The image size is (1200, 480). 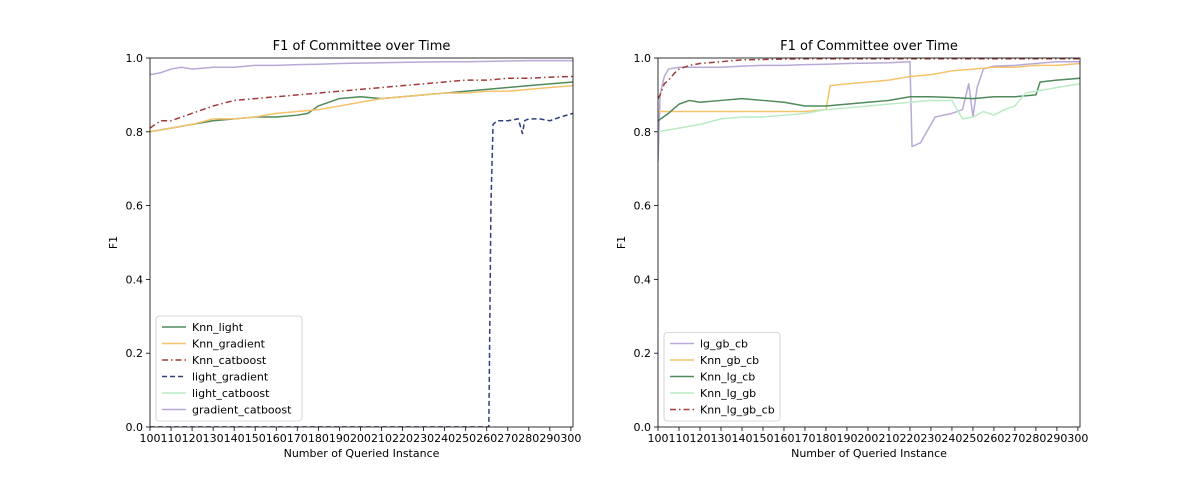 I want to click on series-line-knn-light, so click(x=361, y=107).